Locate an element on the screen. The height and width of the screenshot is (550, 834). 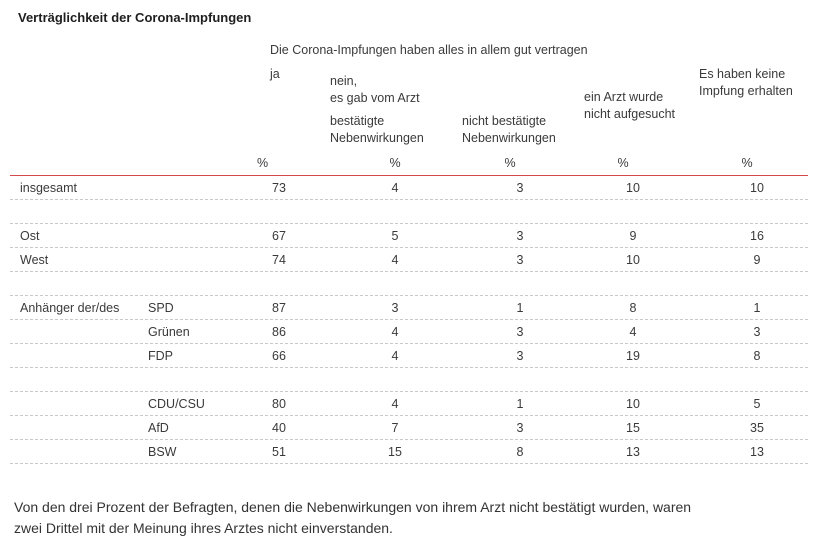
table-row: Ost 67 5 3 9 16 is located at coordinates (409, 236).